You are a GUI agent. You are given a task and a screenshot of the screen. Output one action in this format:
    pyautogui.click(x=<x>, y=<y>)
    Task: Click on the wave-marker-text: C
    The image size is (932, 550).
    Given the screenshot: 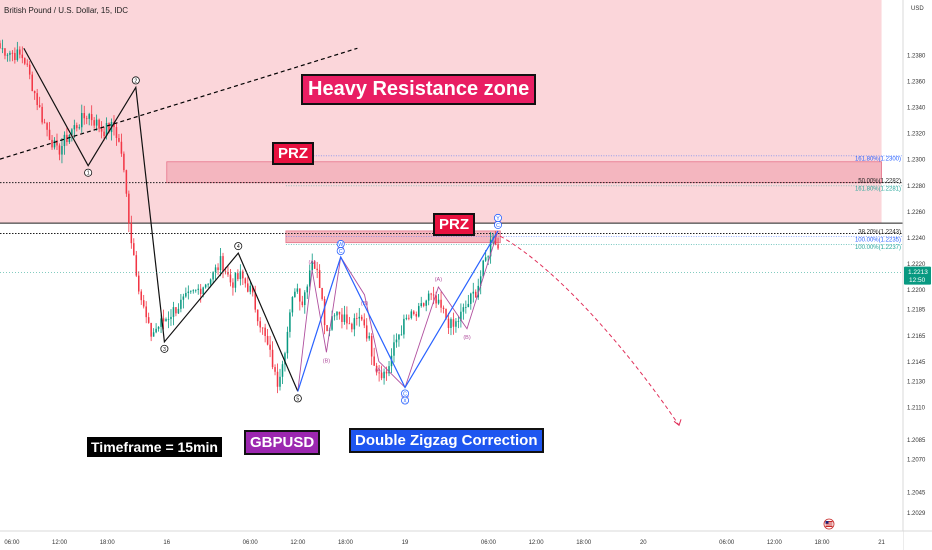 What is the action you would take?
    pyautogui.click(x=498, y=226)
    